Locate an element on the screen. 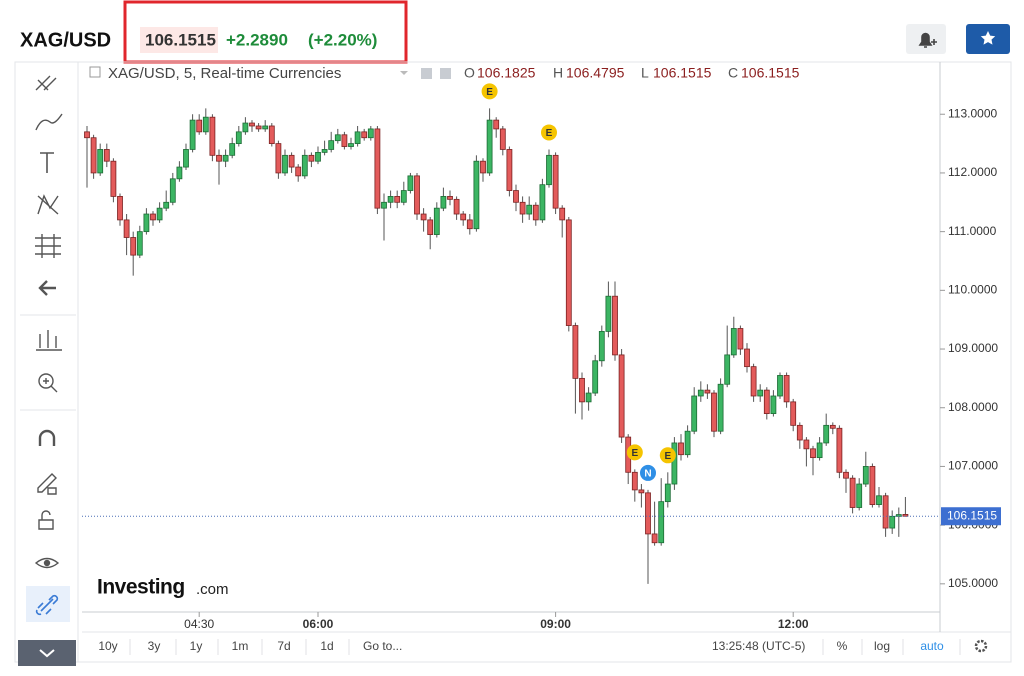 Image resolution: width=1024 pixels, height=676 pixels. lock-drawing-tool is located at coordinates (47, 484).